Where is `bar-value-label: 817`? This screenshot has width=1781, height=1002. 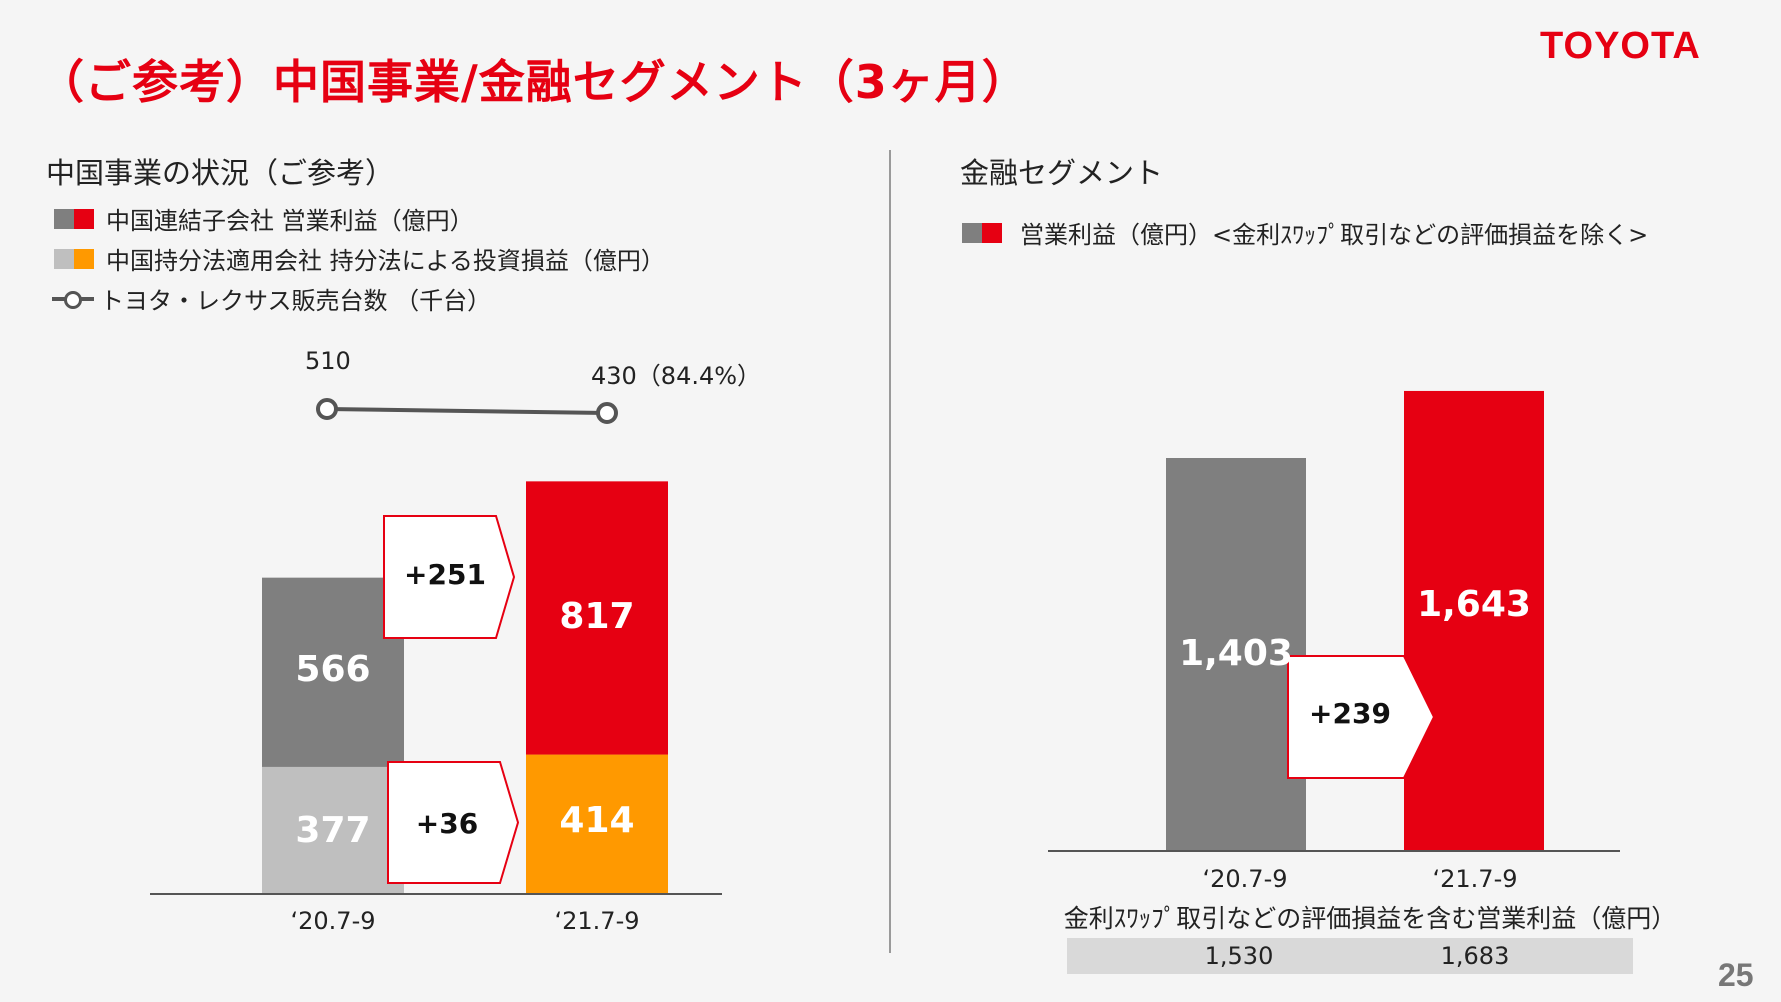 bar-value-label: 817 is located at coordinates (597, 616).